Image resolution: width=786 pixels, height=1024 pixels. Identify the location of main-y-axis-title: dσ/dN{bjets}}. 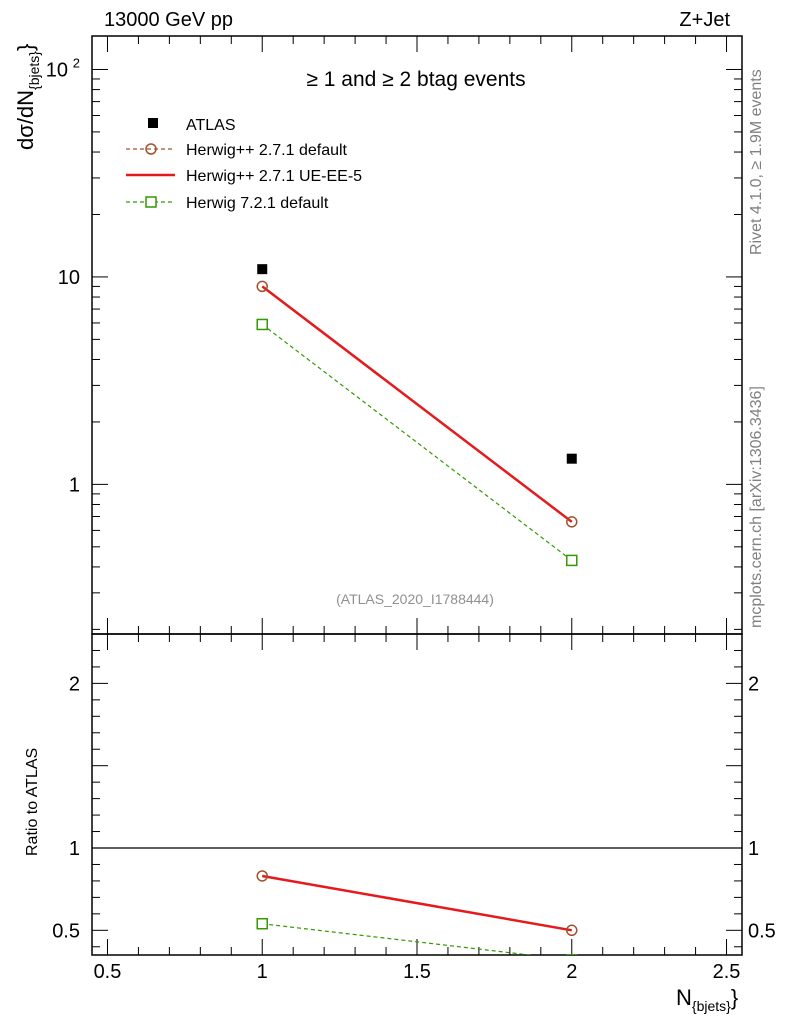
(27, 97).